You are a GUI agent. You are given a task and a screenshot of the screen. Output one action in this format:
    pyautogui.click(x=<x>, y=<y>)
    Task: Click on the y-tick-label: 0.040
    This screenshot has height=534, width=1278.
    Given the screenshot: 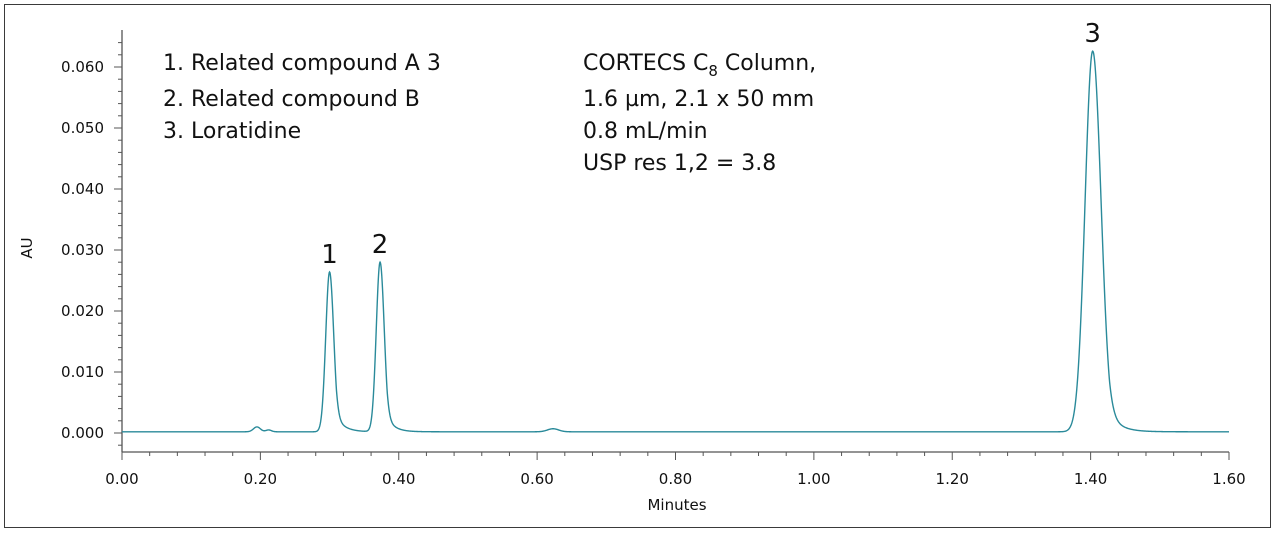 What is the action you would take?
    pyautogui.click(x=82, y=189)
    